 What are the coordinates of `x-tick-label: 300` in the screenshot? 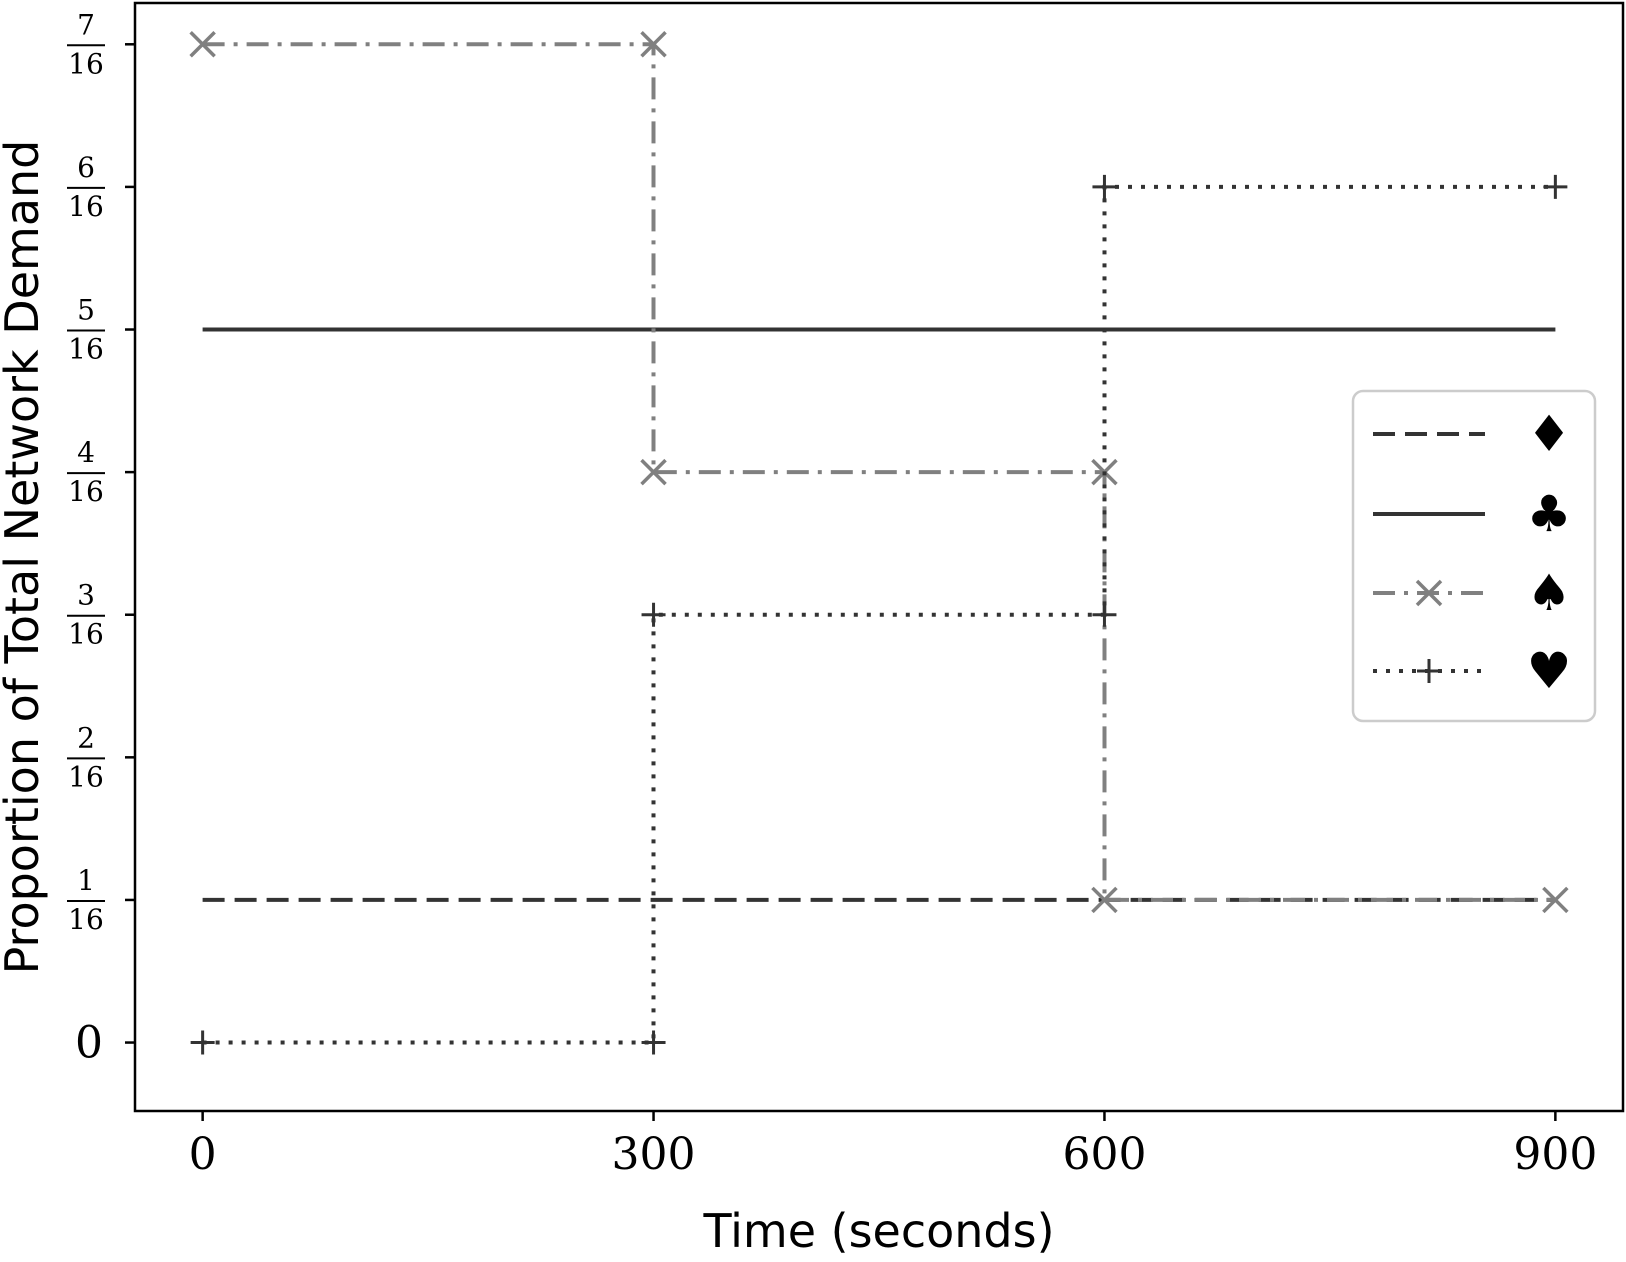 It's located at (654, 1154).